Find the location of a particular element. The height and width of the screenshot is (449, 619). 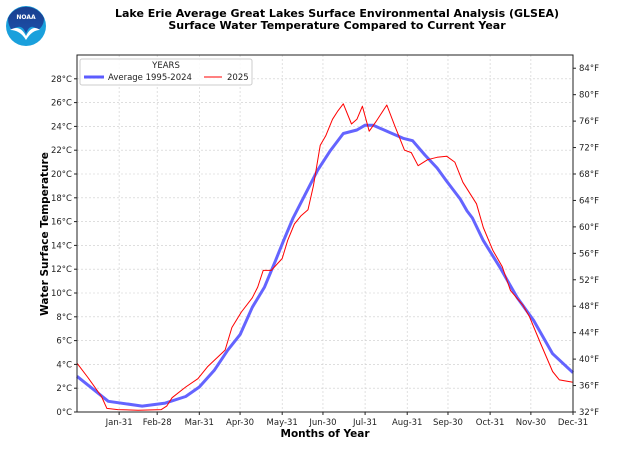

y-right-tick-label: 64°F is located at coordinates (589, 201).